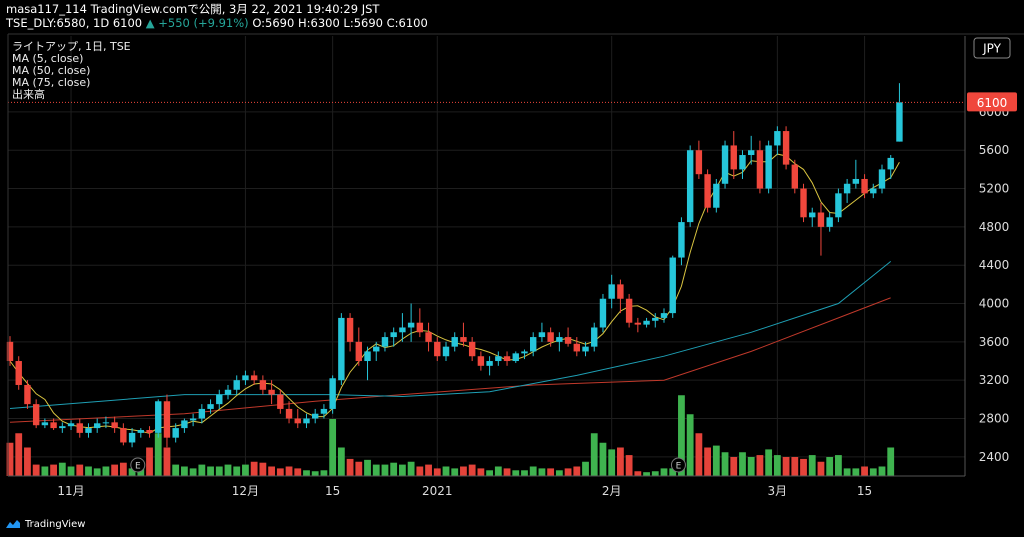 The width and height of the screenshot is (1024, 537). Describe the element at coordinates (47, 58) in the screenshot. I see `legend-entry: MA (5, close)` at that location.